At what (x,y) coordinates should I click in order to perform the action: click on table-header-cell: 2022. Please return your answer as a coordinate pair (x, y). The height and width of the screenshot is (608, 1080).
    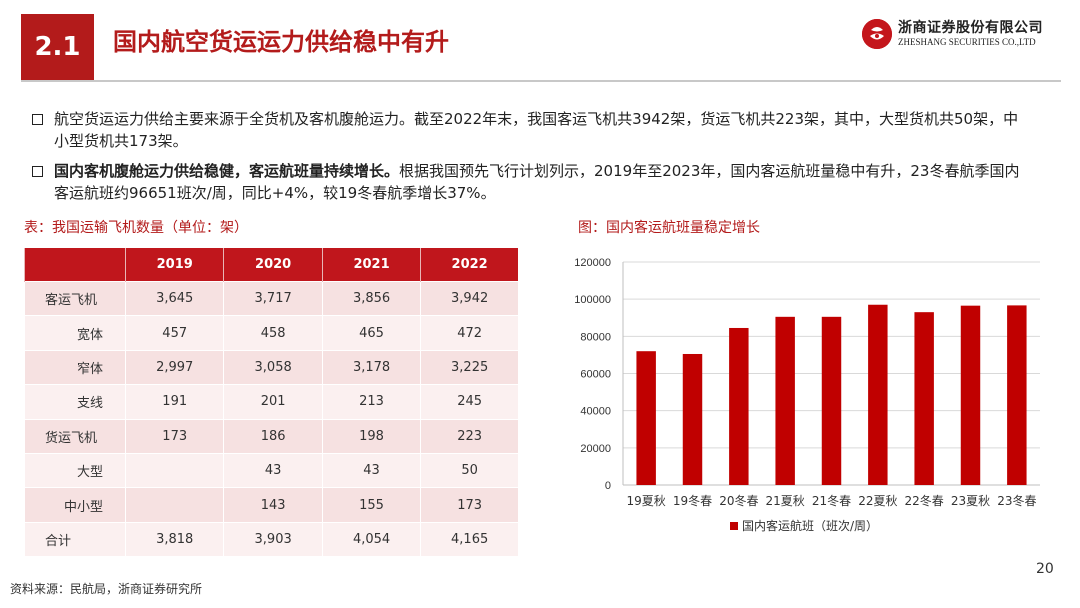
    Looking at the image, I should click on (469, 265).